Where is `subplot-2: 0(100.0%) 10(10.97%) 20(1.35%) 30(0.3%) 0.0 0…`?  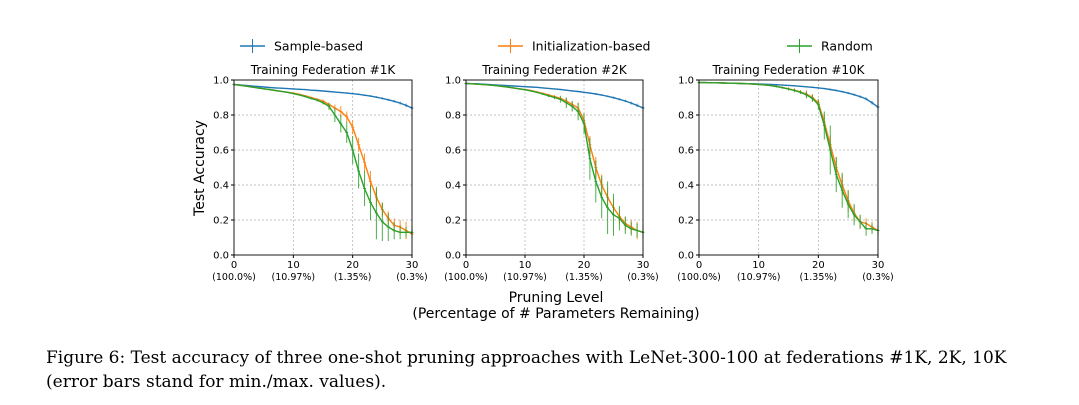 subplot-2: 0(100.0%) 10(10.97%) 20(1.35%) 30(0.3%) 0.0 0… is located at coordinates (551, 173).